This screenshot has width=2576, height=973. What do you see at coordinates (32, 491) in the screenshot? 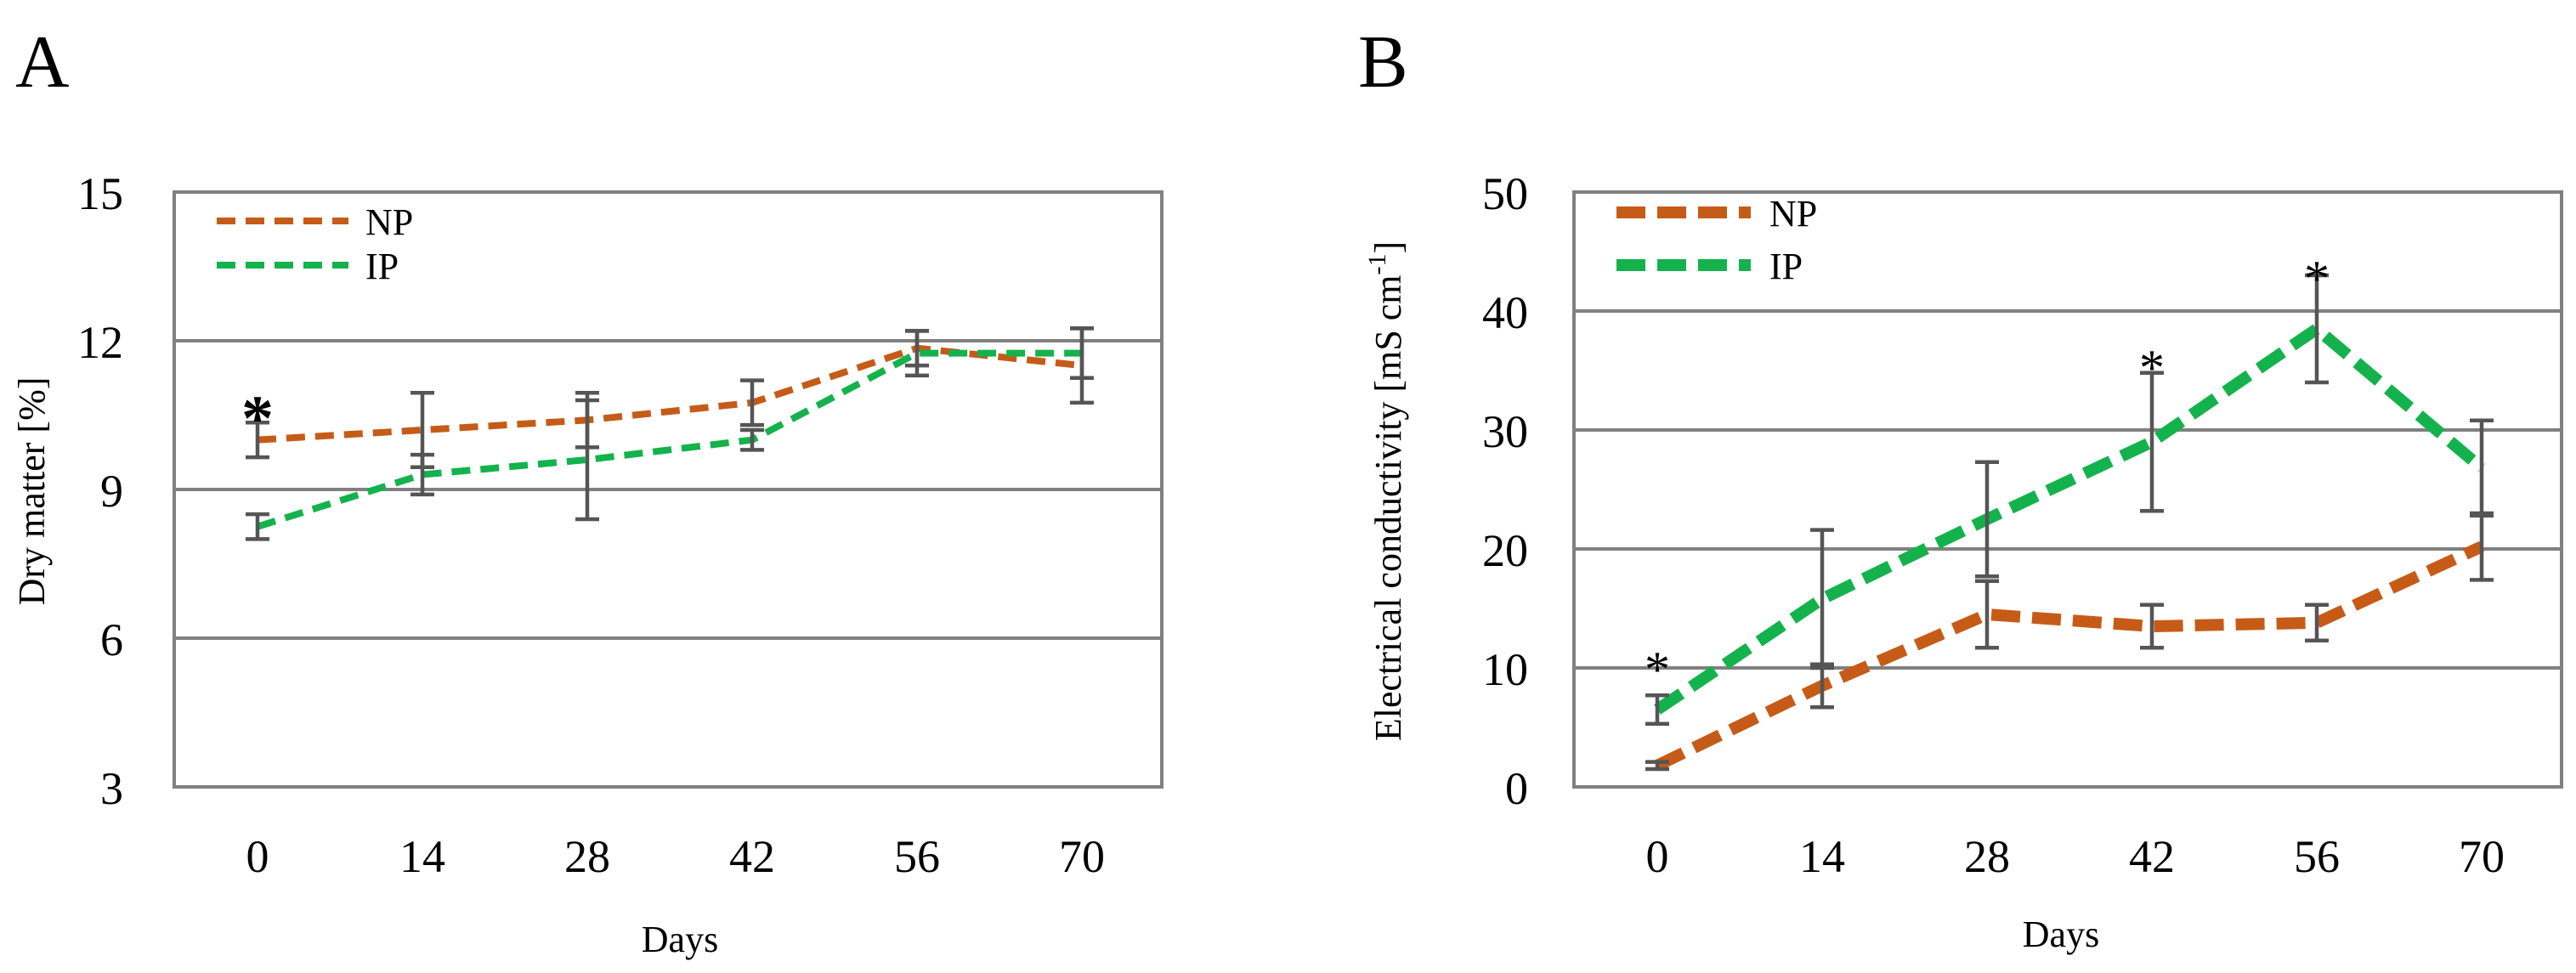
I see `panel-a-y-axis-title: Dry matter [%]` at bounding box center [32, 491].